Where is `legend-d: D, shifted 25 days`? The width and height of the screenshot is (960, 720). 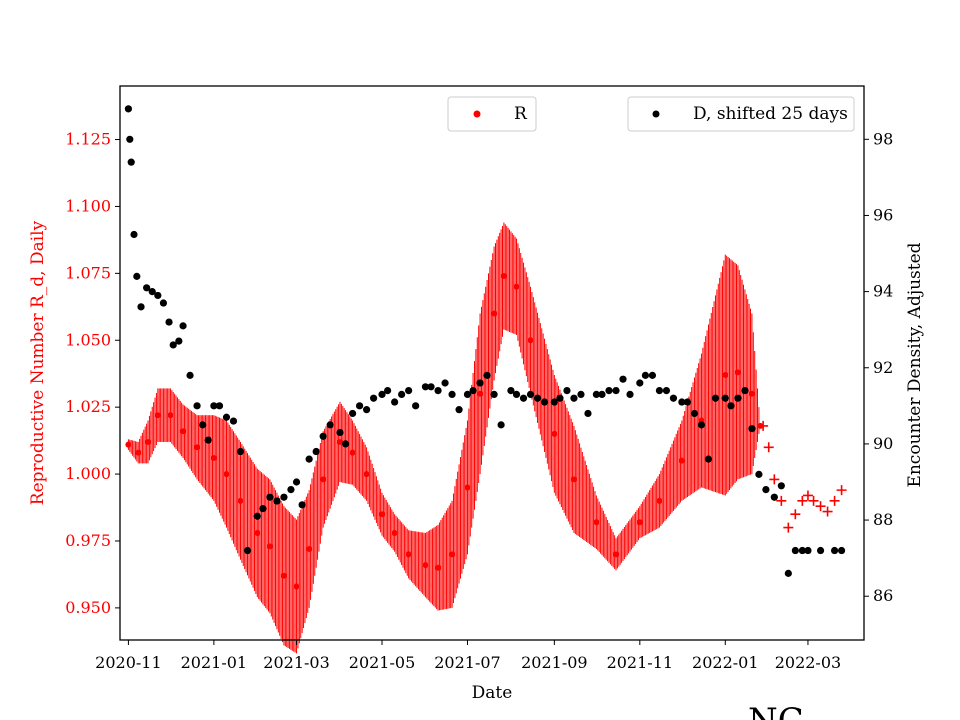 legend-d: D, shifted 25 days is located at coordinates (741, 114).